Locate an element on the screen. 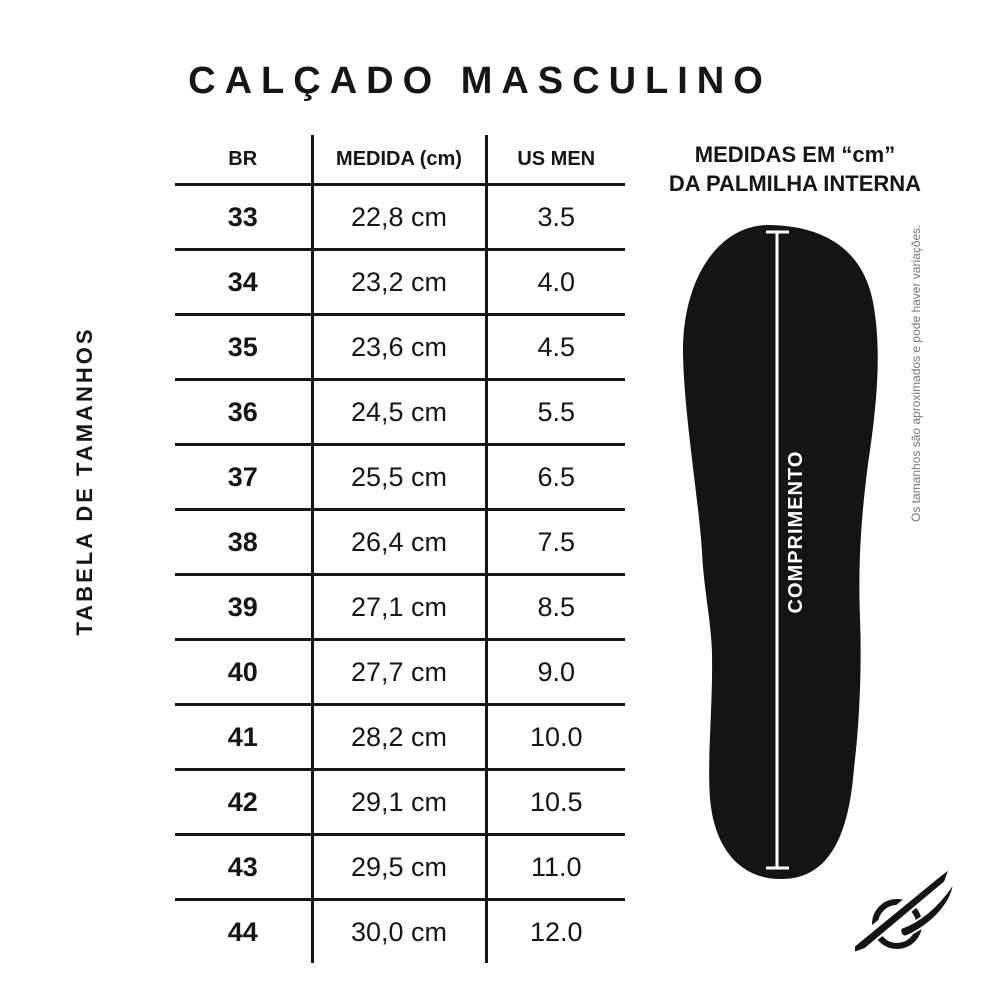 This screenshot has width=1000, height=1000. size-table-header: BR MEDIDA (cm) US MEN is located at coordinates (400, 160).